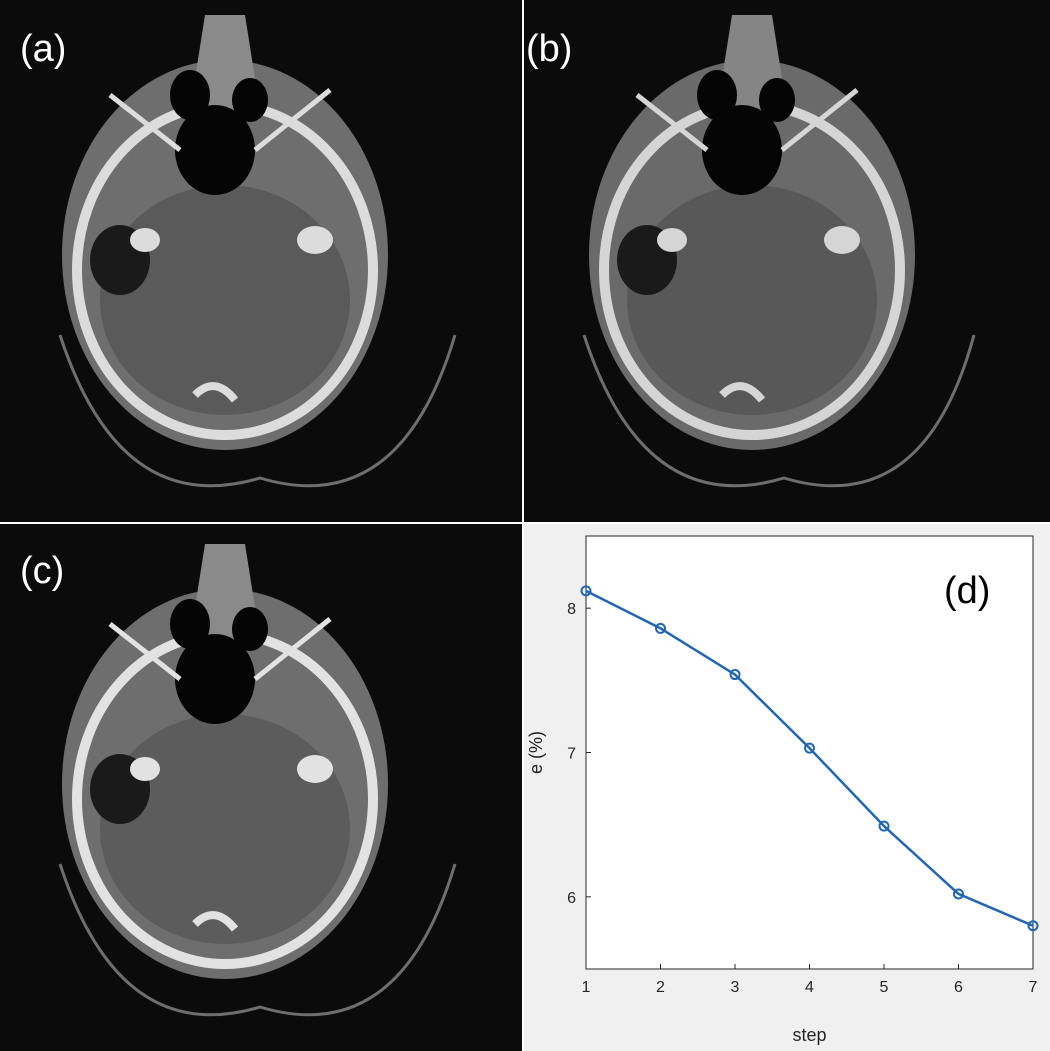  Describe the element at coordinates (958, 987) in the screenshot. I see `x-tick-label: 6` at that location.